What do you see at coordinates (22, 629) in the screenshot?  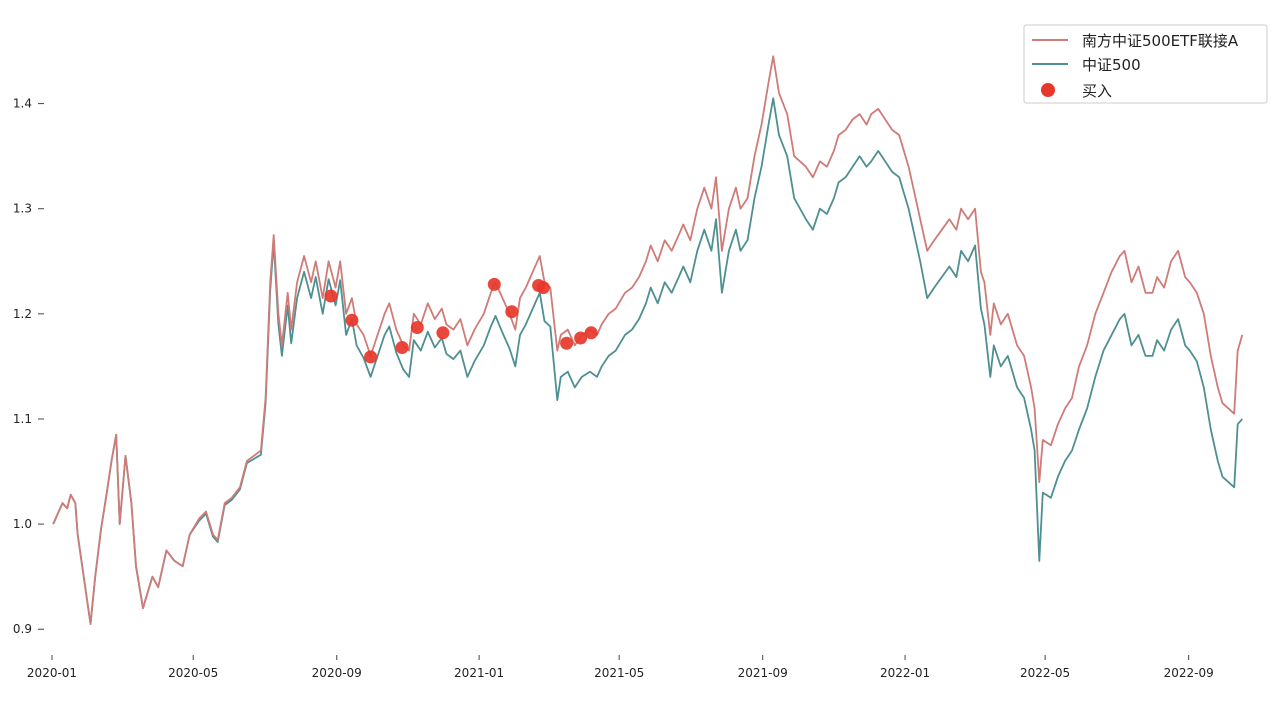 I see `y-tick-label: 0.9` at bounding box center [22, 629].